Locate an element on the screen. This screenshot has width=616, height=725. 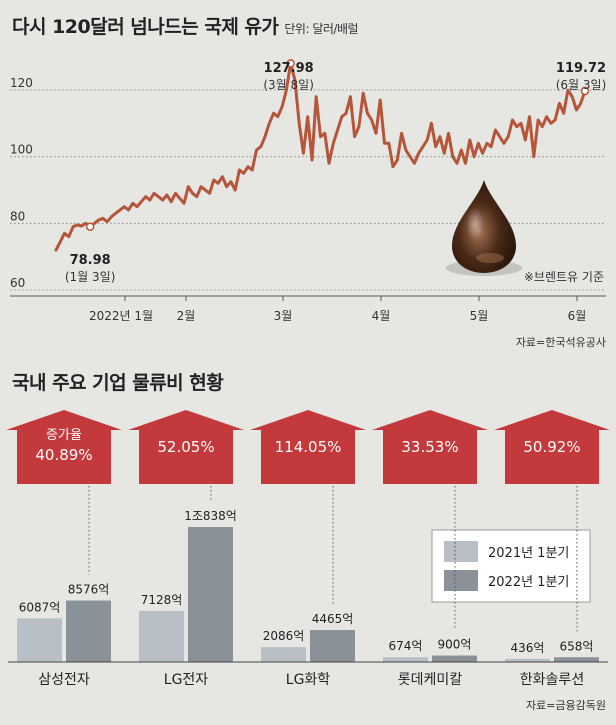
x-tick-label: 2022년 1월 is located at coordinates (121, 316).